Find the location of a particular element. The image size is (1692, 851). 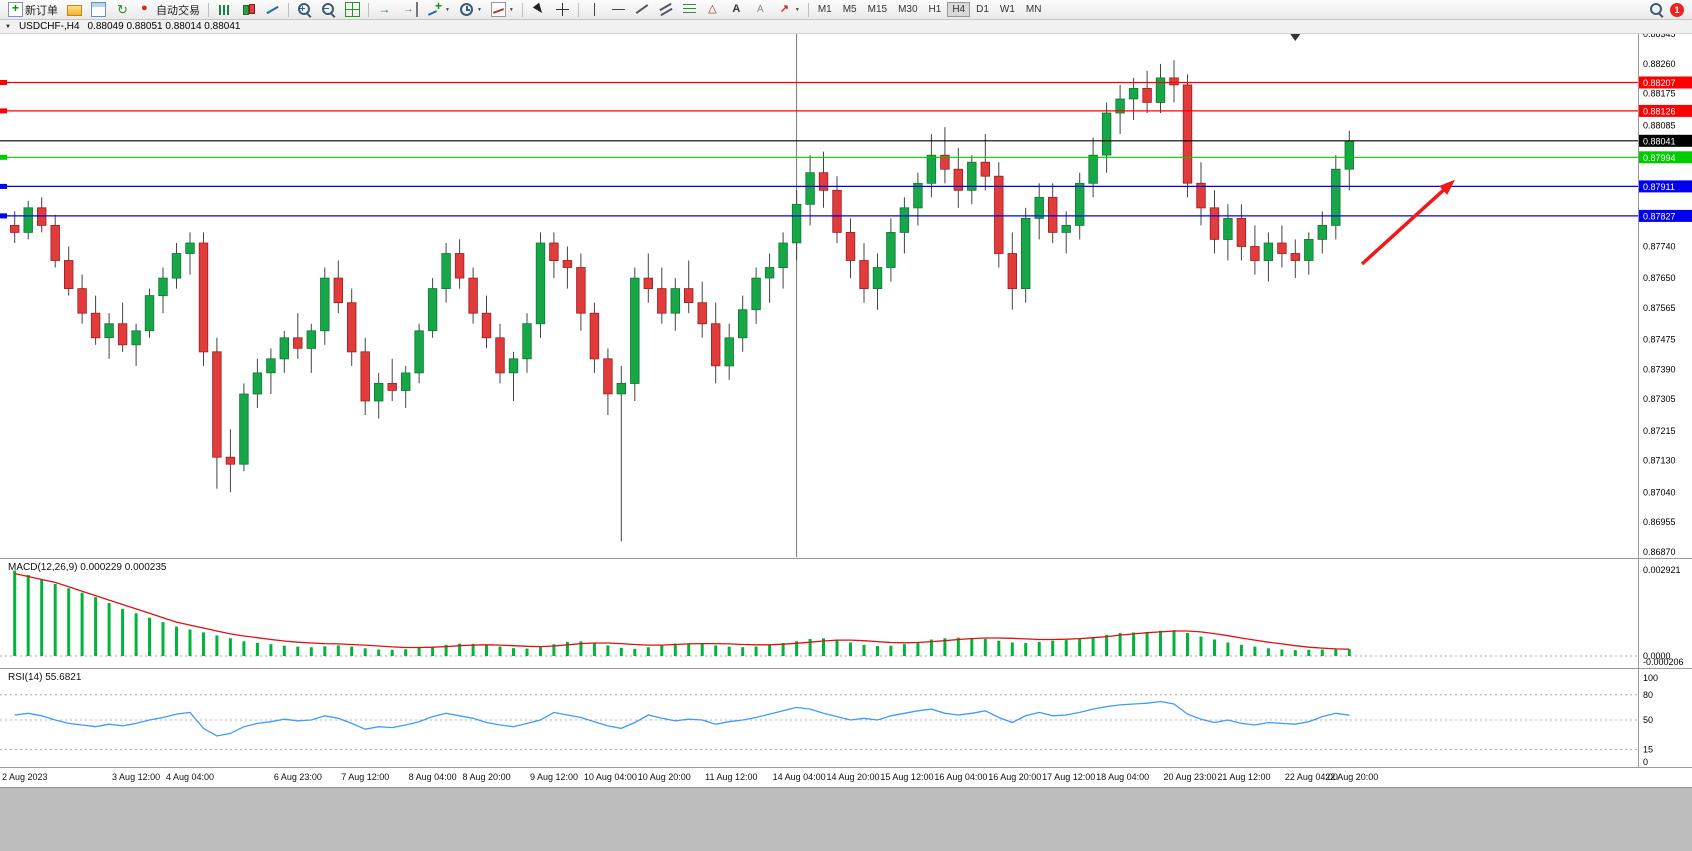

time-axis-label: 7 Aug 12:00 is located at coordinates (365, 777).